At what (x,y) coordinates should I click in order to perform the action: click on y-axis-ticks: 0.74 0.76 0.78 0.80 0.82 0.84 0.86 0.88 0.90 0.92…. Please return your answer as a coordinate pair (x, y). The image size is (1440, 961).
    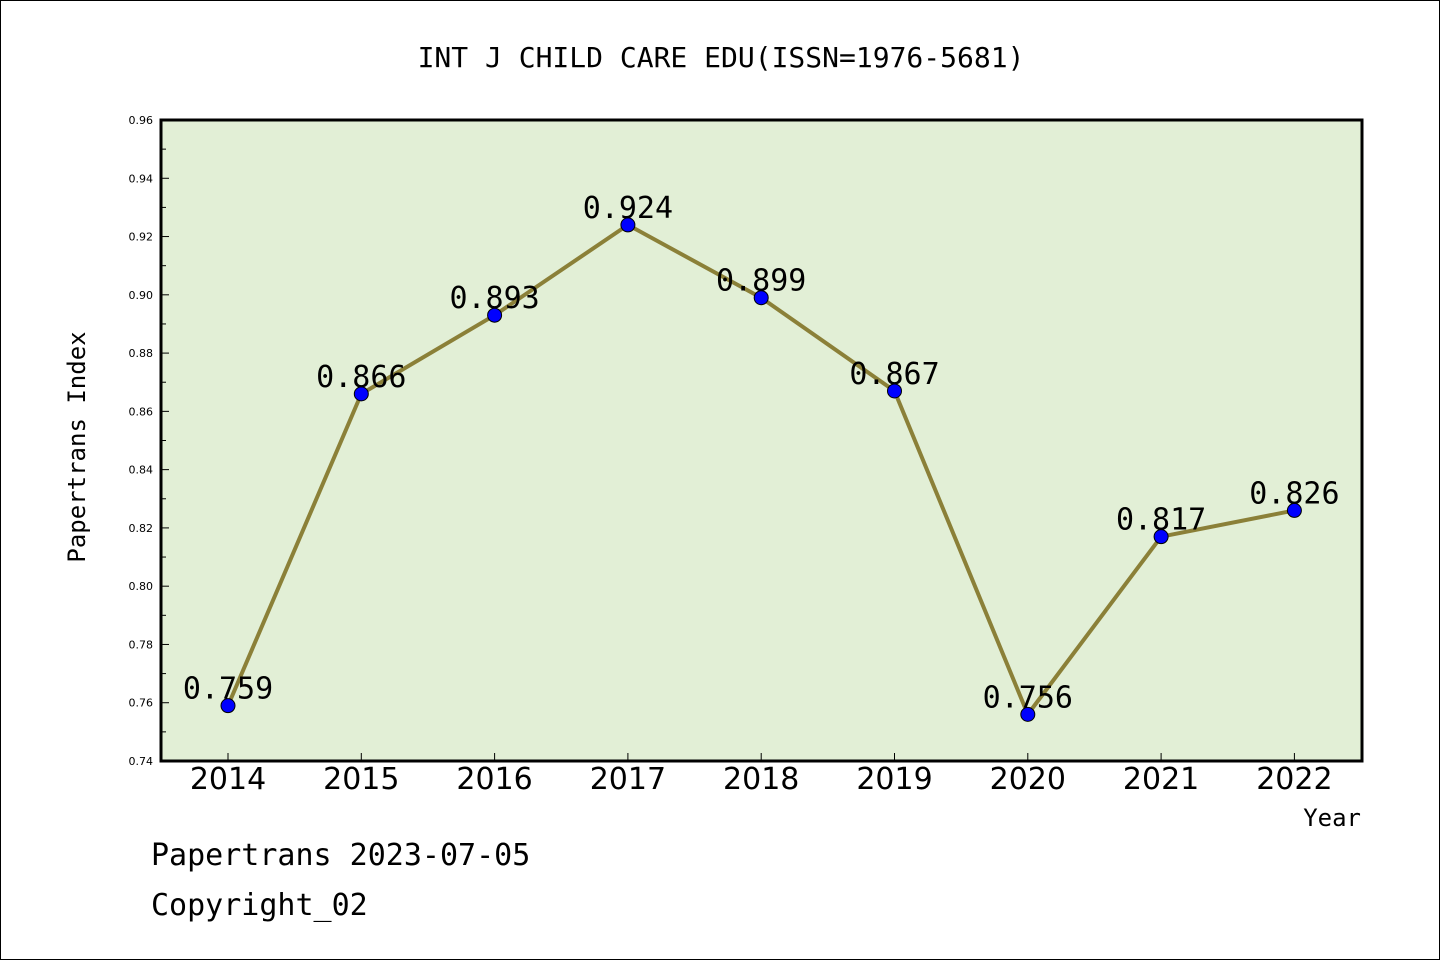
    Looking at the image, I should click on (149, 441).